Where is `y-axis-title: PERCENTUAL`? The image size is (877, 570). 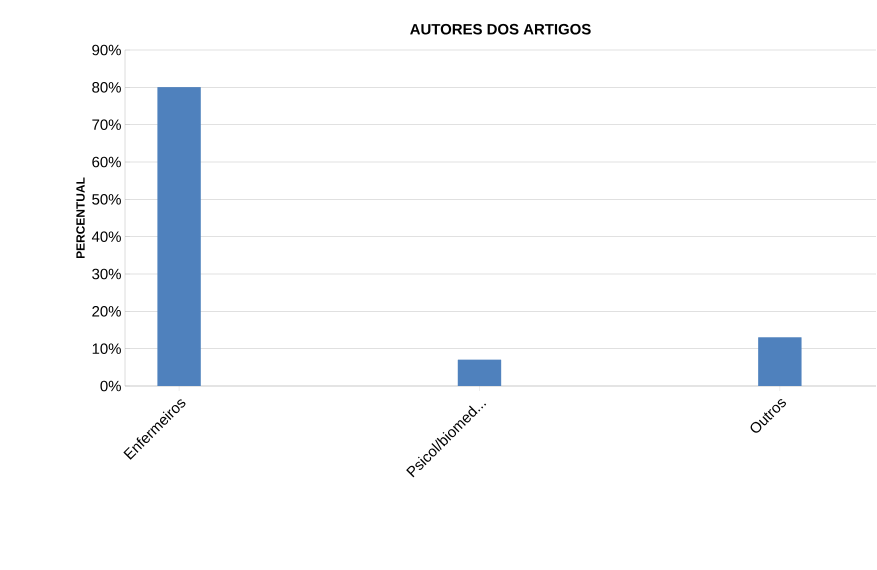
y-axis-title: PERCENTUAL is located at coordinates (80, 218).